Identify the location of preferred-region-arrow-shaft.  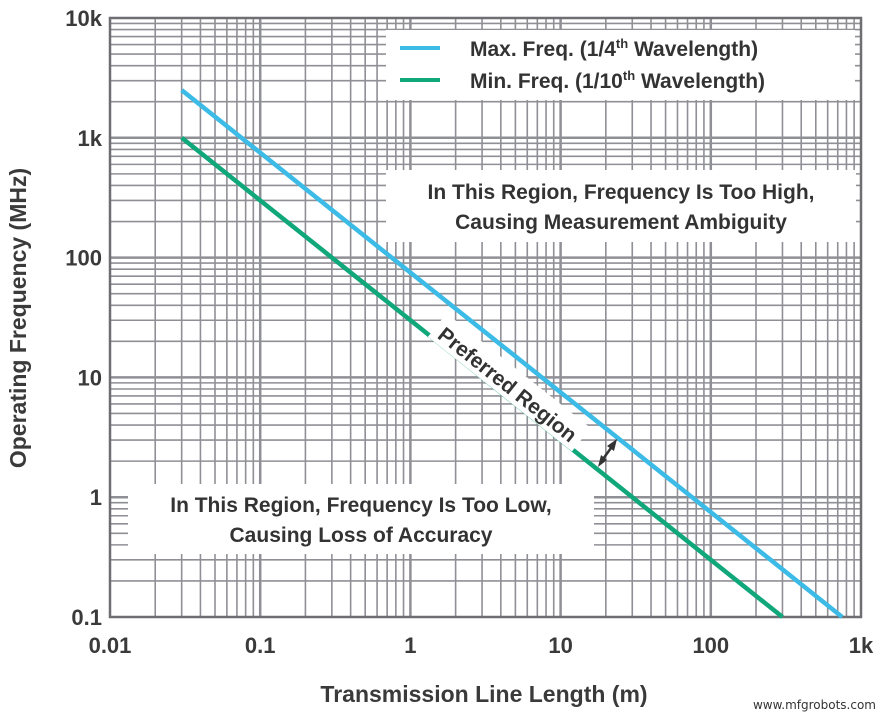
(607, 453).